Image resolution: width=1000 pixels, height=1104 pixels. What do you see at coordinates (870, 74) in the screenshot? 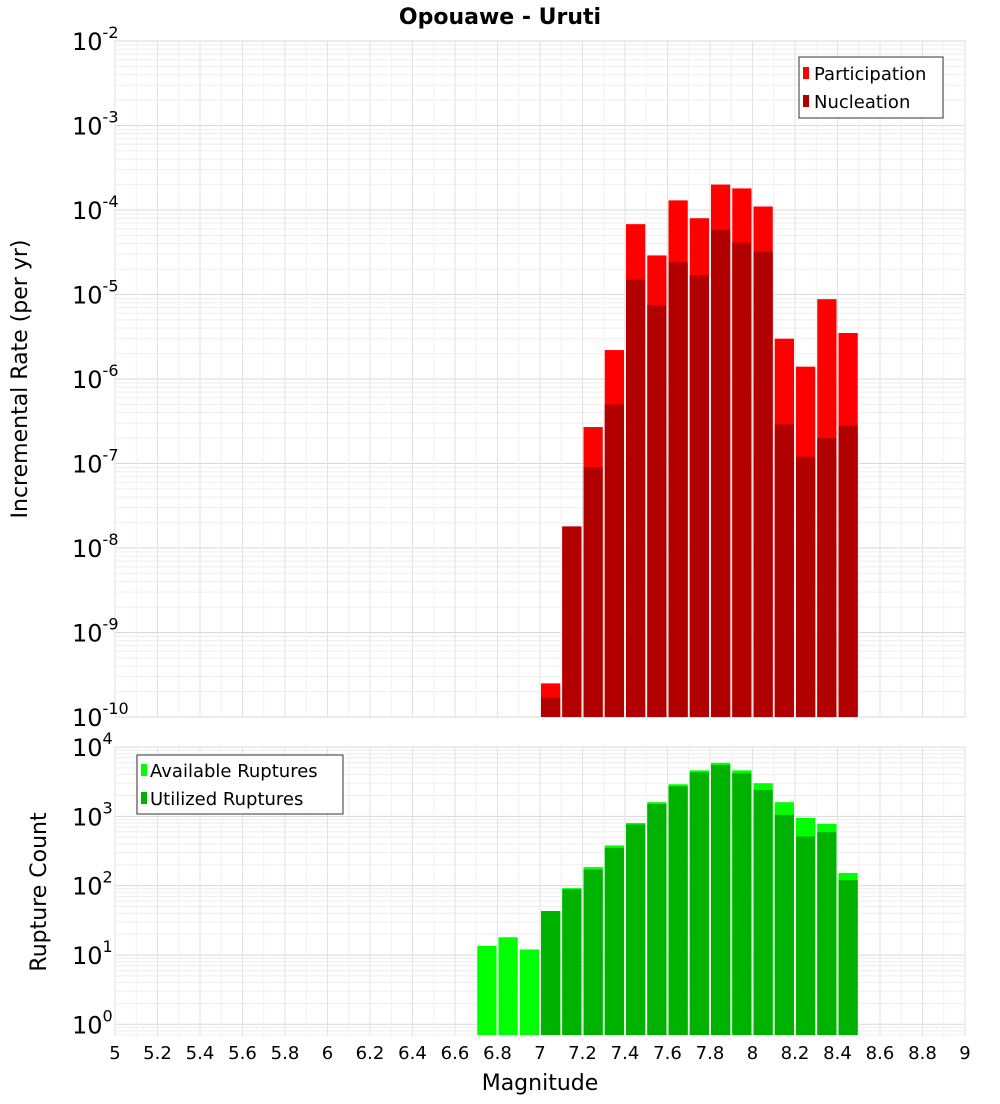
I see `participation-legend-label: Participation` at bounding box center [870, 74].